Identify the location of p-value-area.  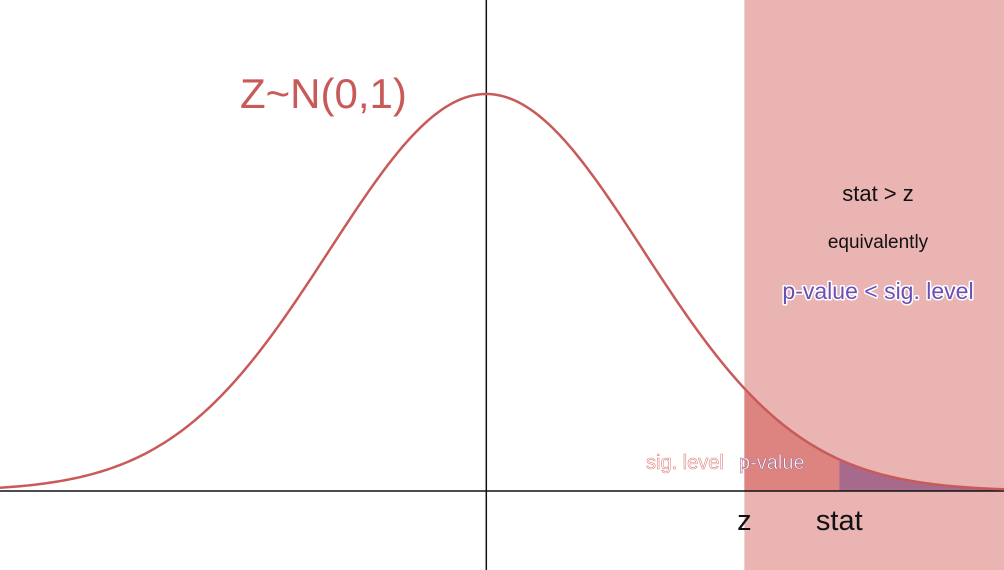
(921, 475).